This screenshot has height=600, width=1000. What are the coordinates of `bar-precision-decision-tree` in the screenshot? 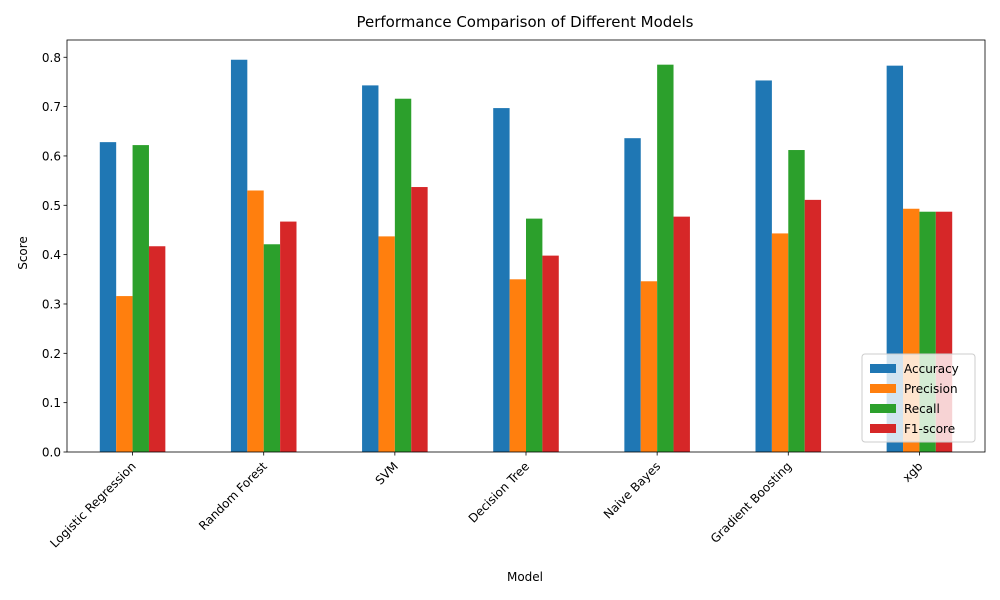 It's located at (517, 365).